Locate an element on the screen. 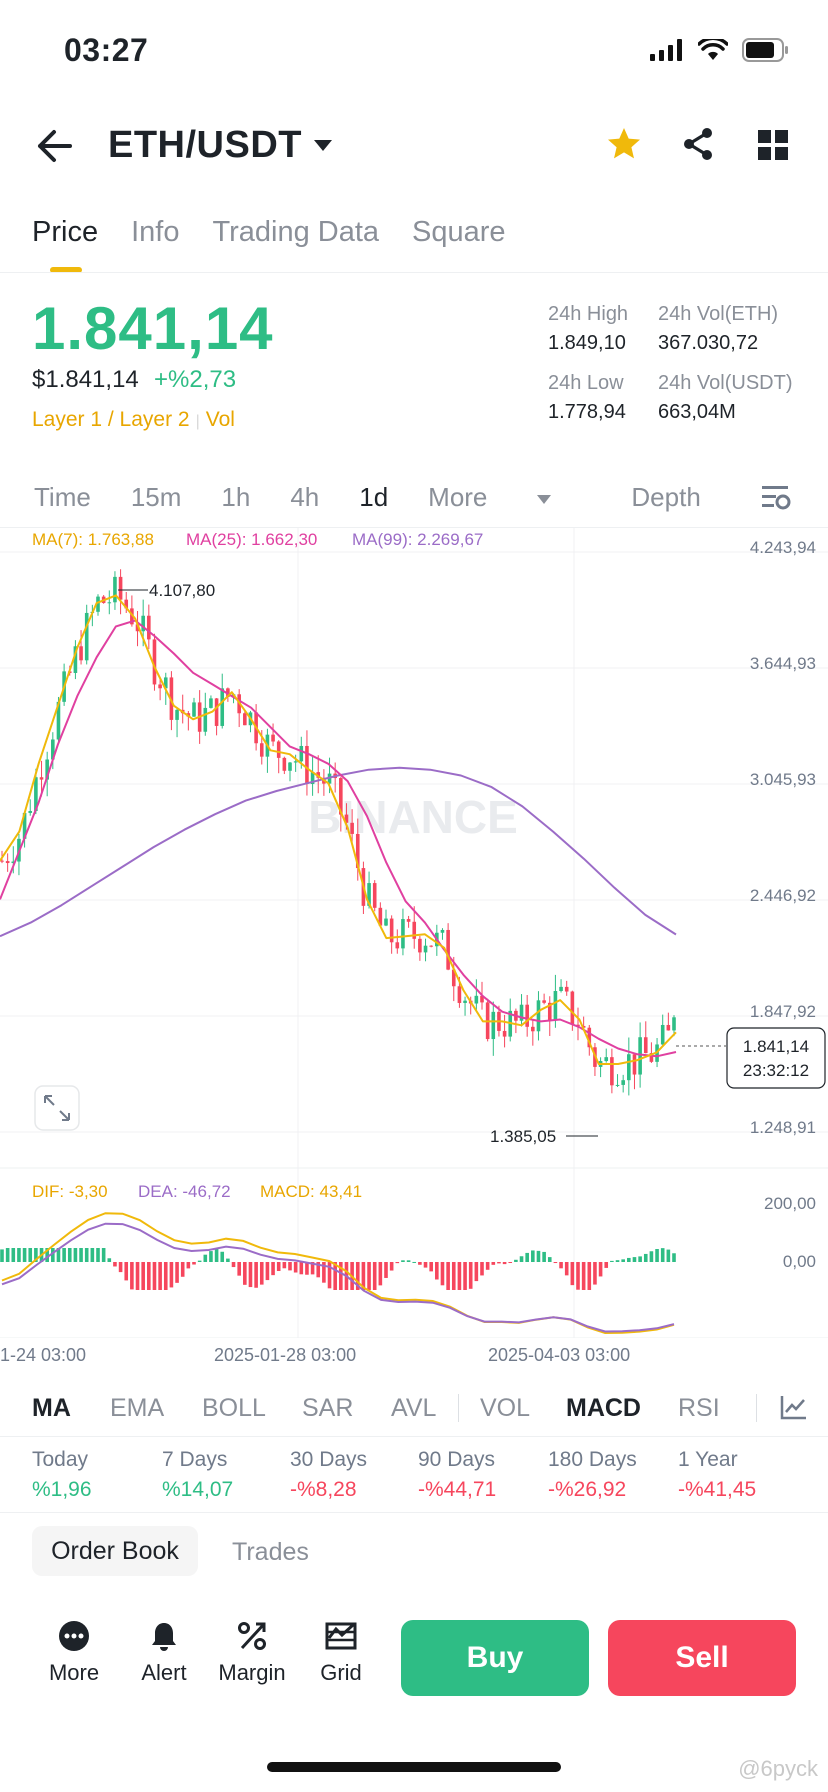 The width and height of the screenshot is (828, 1792). ma25-legend: MA(25): 1.662,30 is located at coordinates (251, 539).